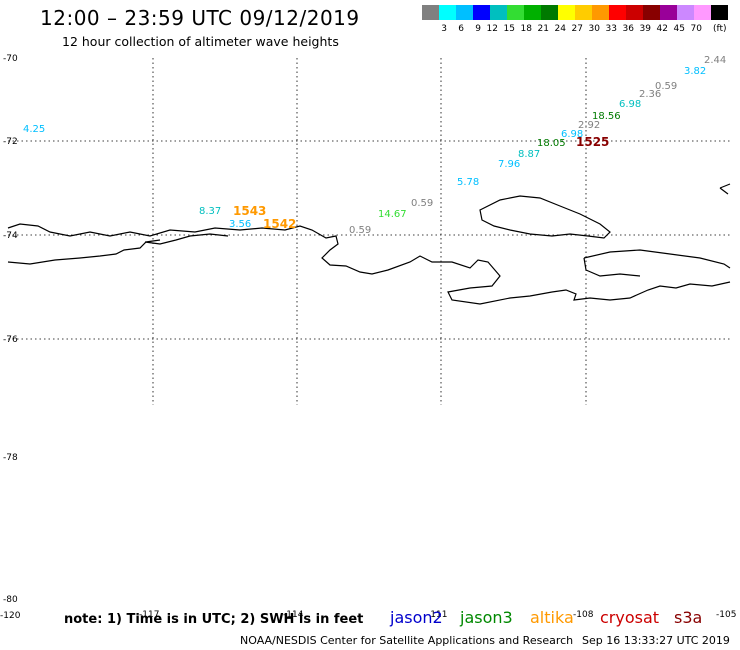  Describe the element at coordinates (200, 18) in the screenshot. I see `map-title: 12:00 – 23:59 UTC 09/12/2019` at that location.